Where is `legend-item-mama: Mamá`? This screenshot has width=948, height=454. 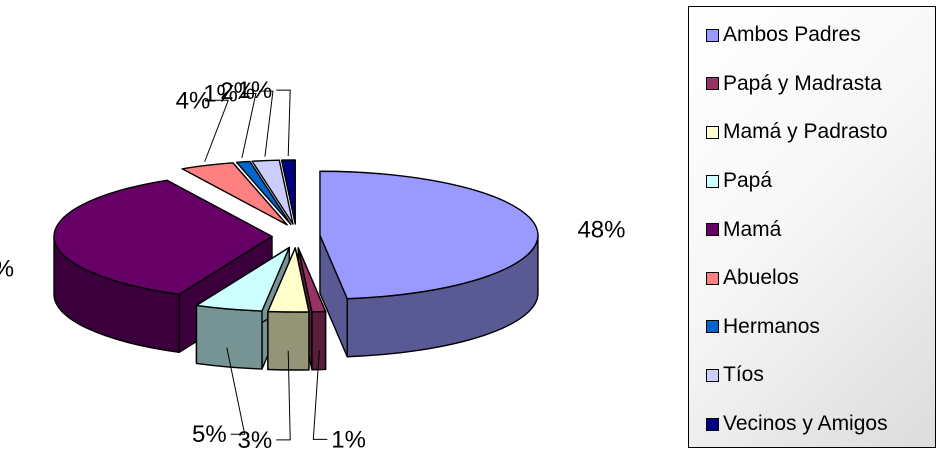
legend-item-mama: Mamá is located at coordinates (812, 229).